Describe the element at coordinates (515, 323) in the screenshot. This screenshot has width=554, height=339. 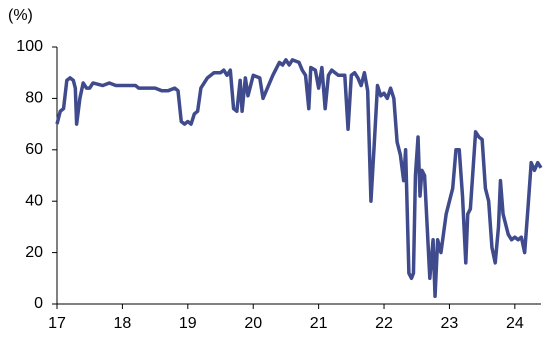
I see `x-tick-label: 24` at that location.